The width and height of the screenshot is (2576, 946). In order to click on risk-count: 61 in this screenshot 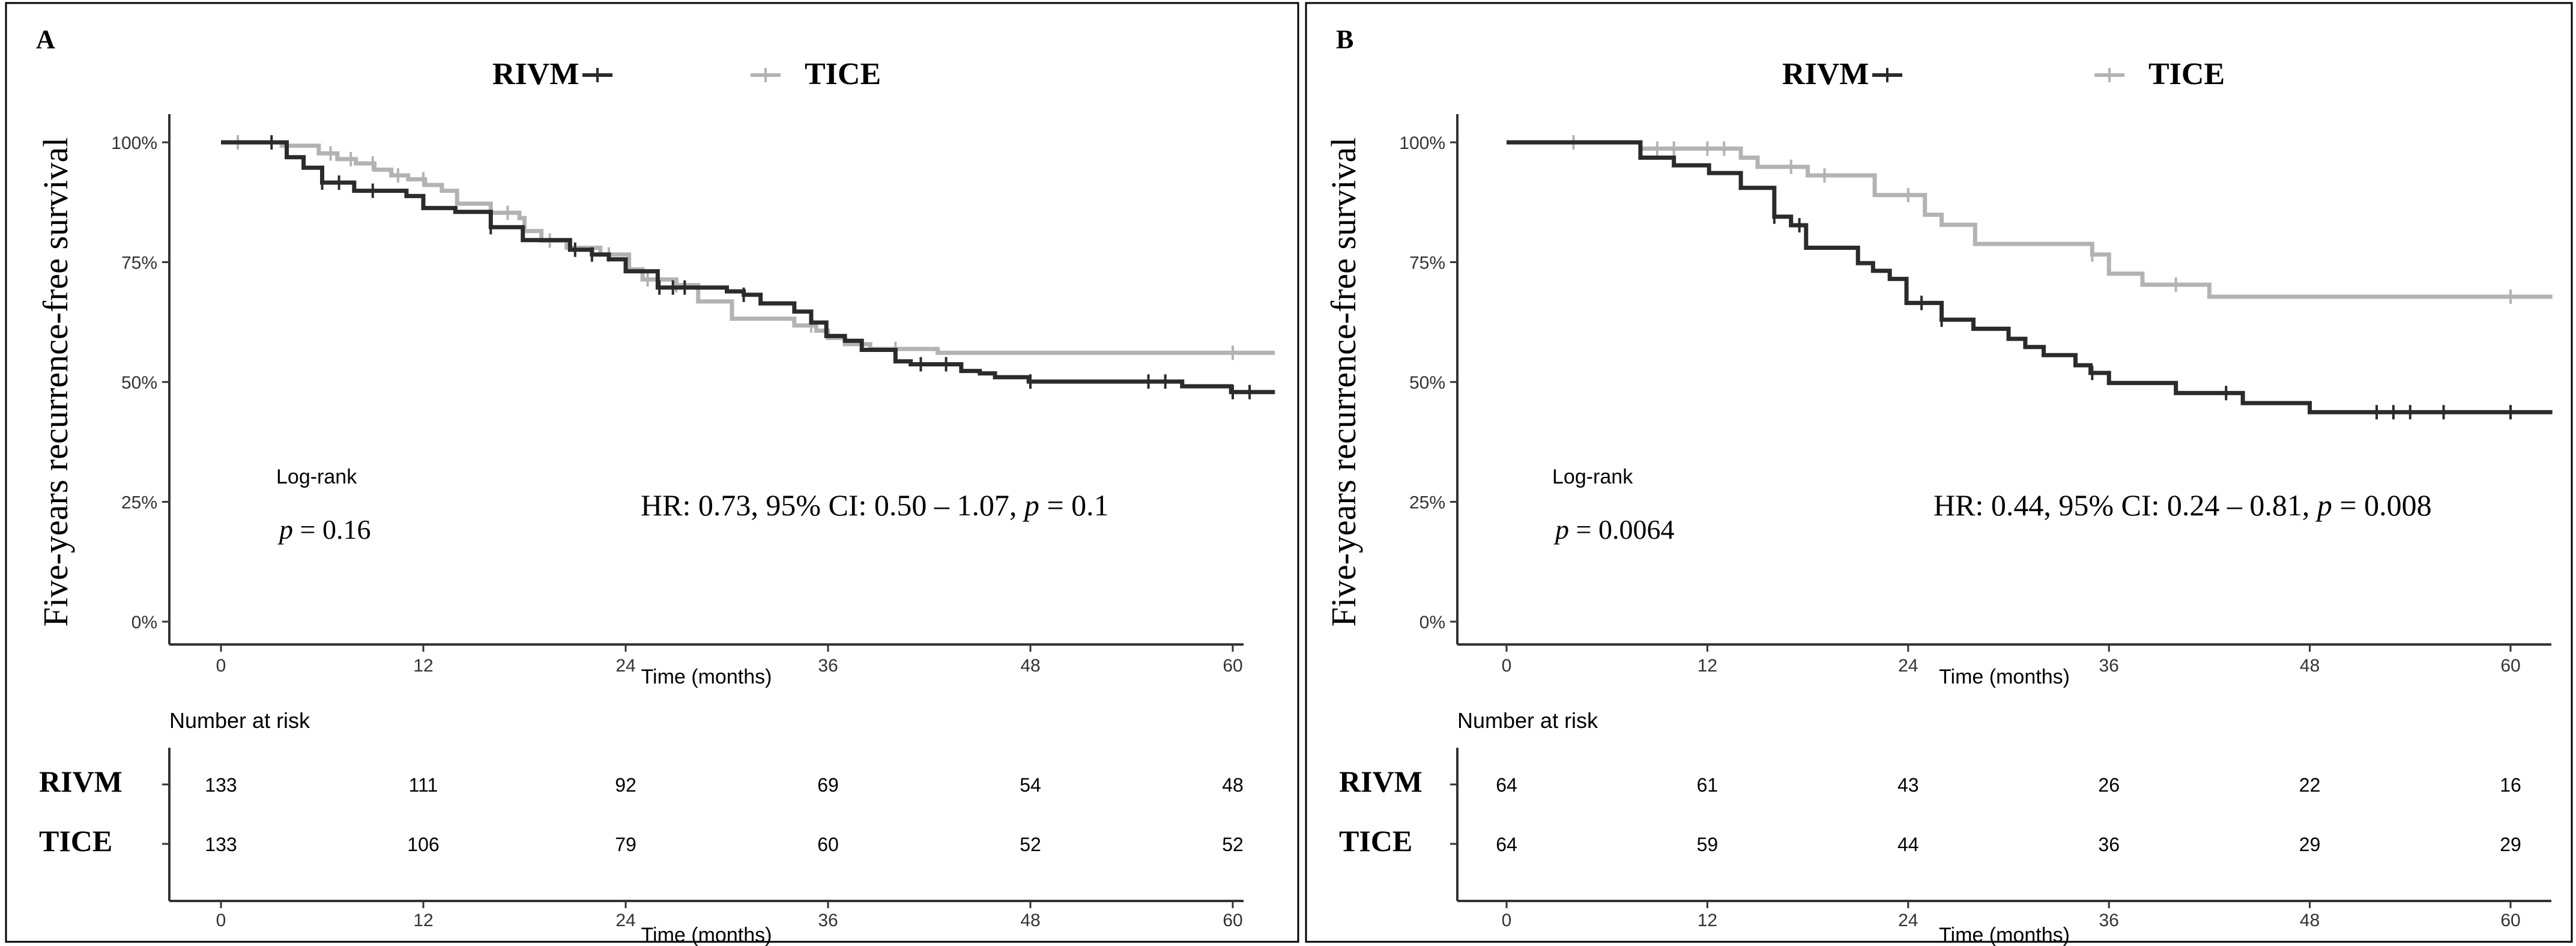, I will do `click(1708, 785)`.